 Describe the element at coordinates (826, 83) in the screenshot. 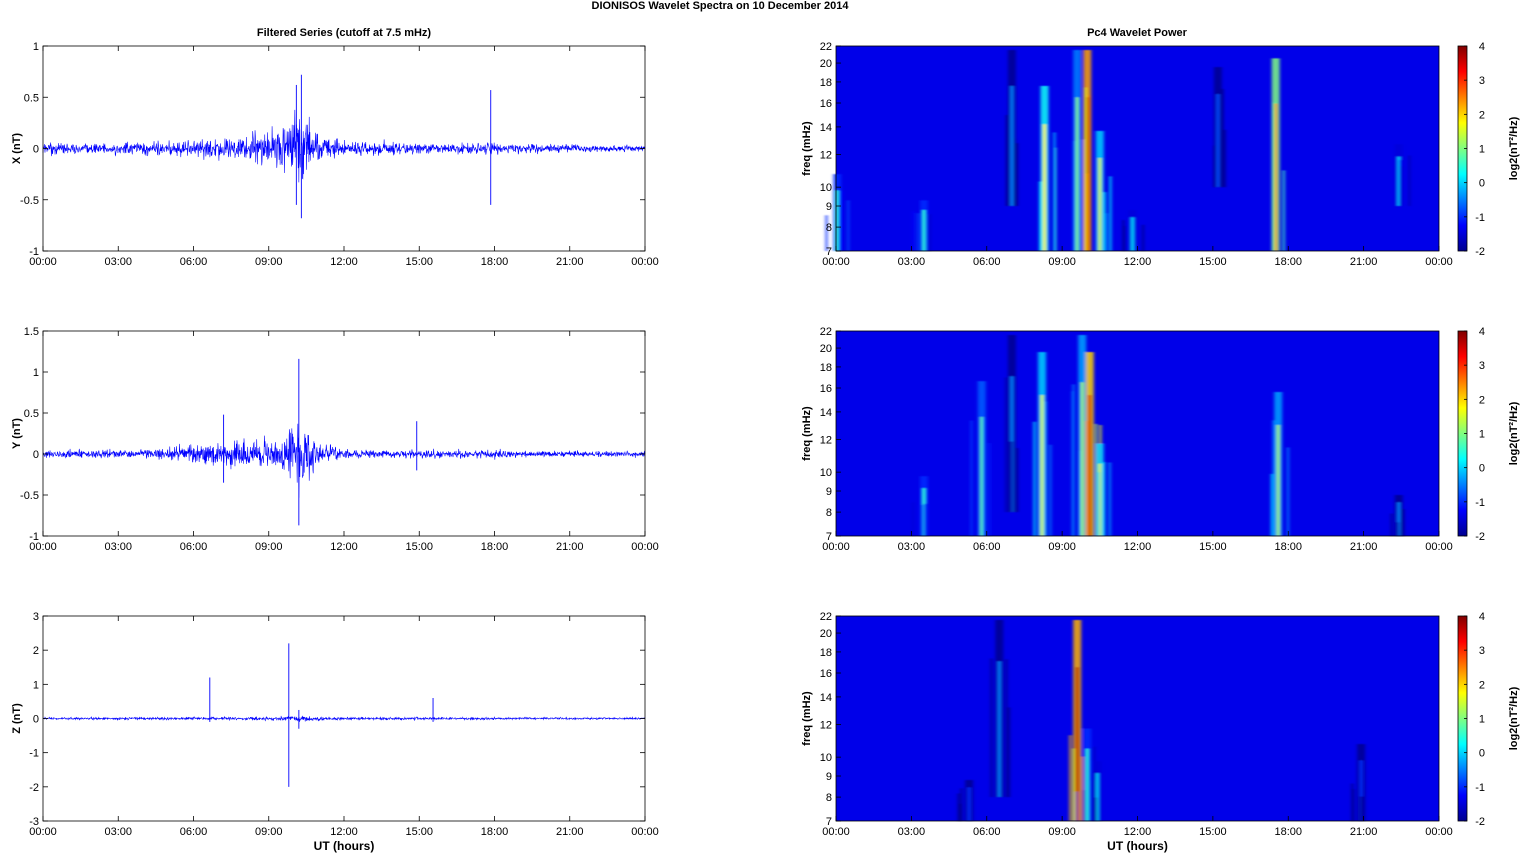

I see `y-tick-label: 18` at that location.